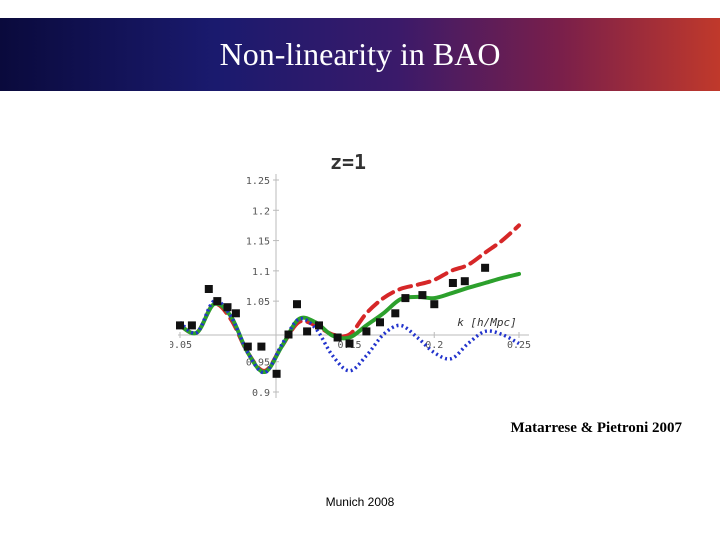  I want to click on y-tick-label: 1.25, so click(258, 181).